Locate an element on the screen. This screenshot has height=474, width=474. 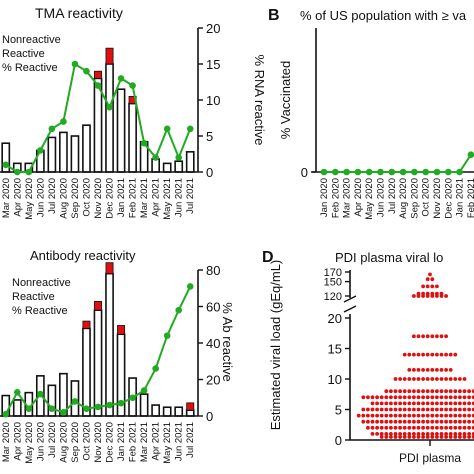
panel-a-percent-line is located at coordinates (98, 118).